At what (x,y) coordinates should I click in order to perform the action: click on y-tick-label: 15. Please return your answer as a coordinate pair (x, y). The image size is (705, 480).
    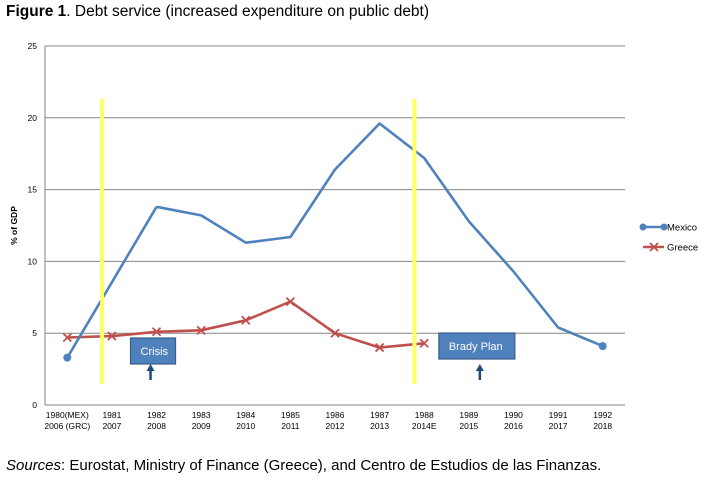
    Looking at the image, I should click on (33, 190).